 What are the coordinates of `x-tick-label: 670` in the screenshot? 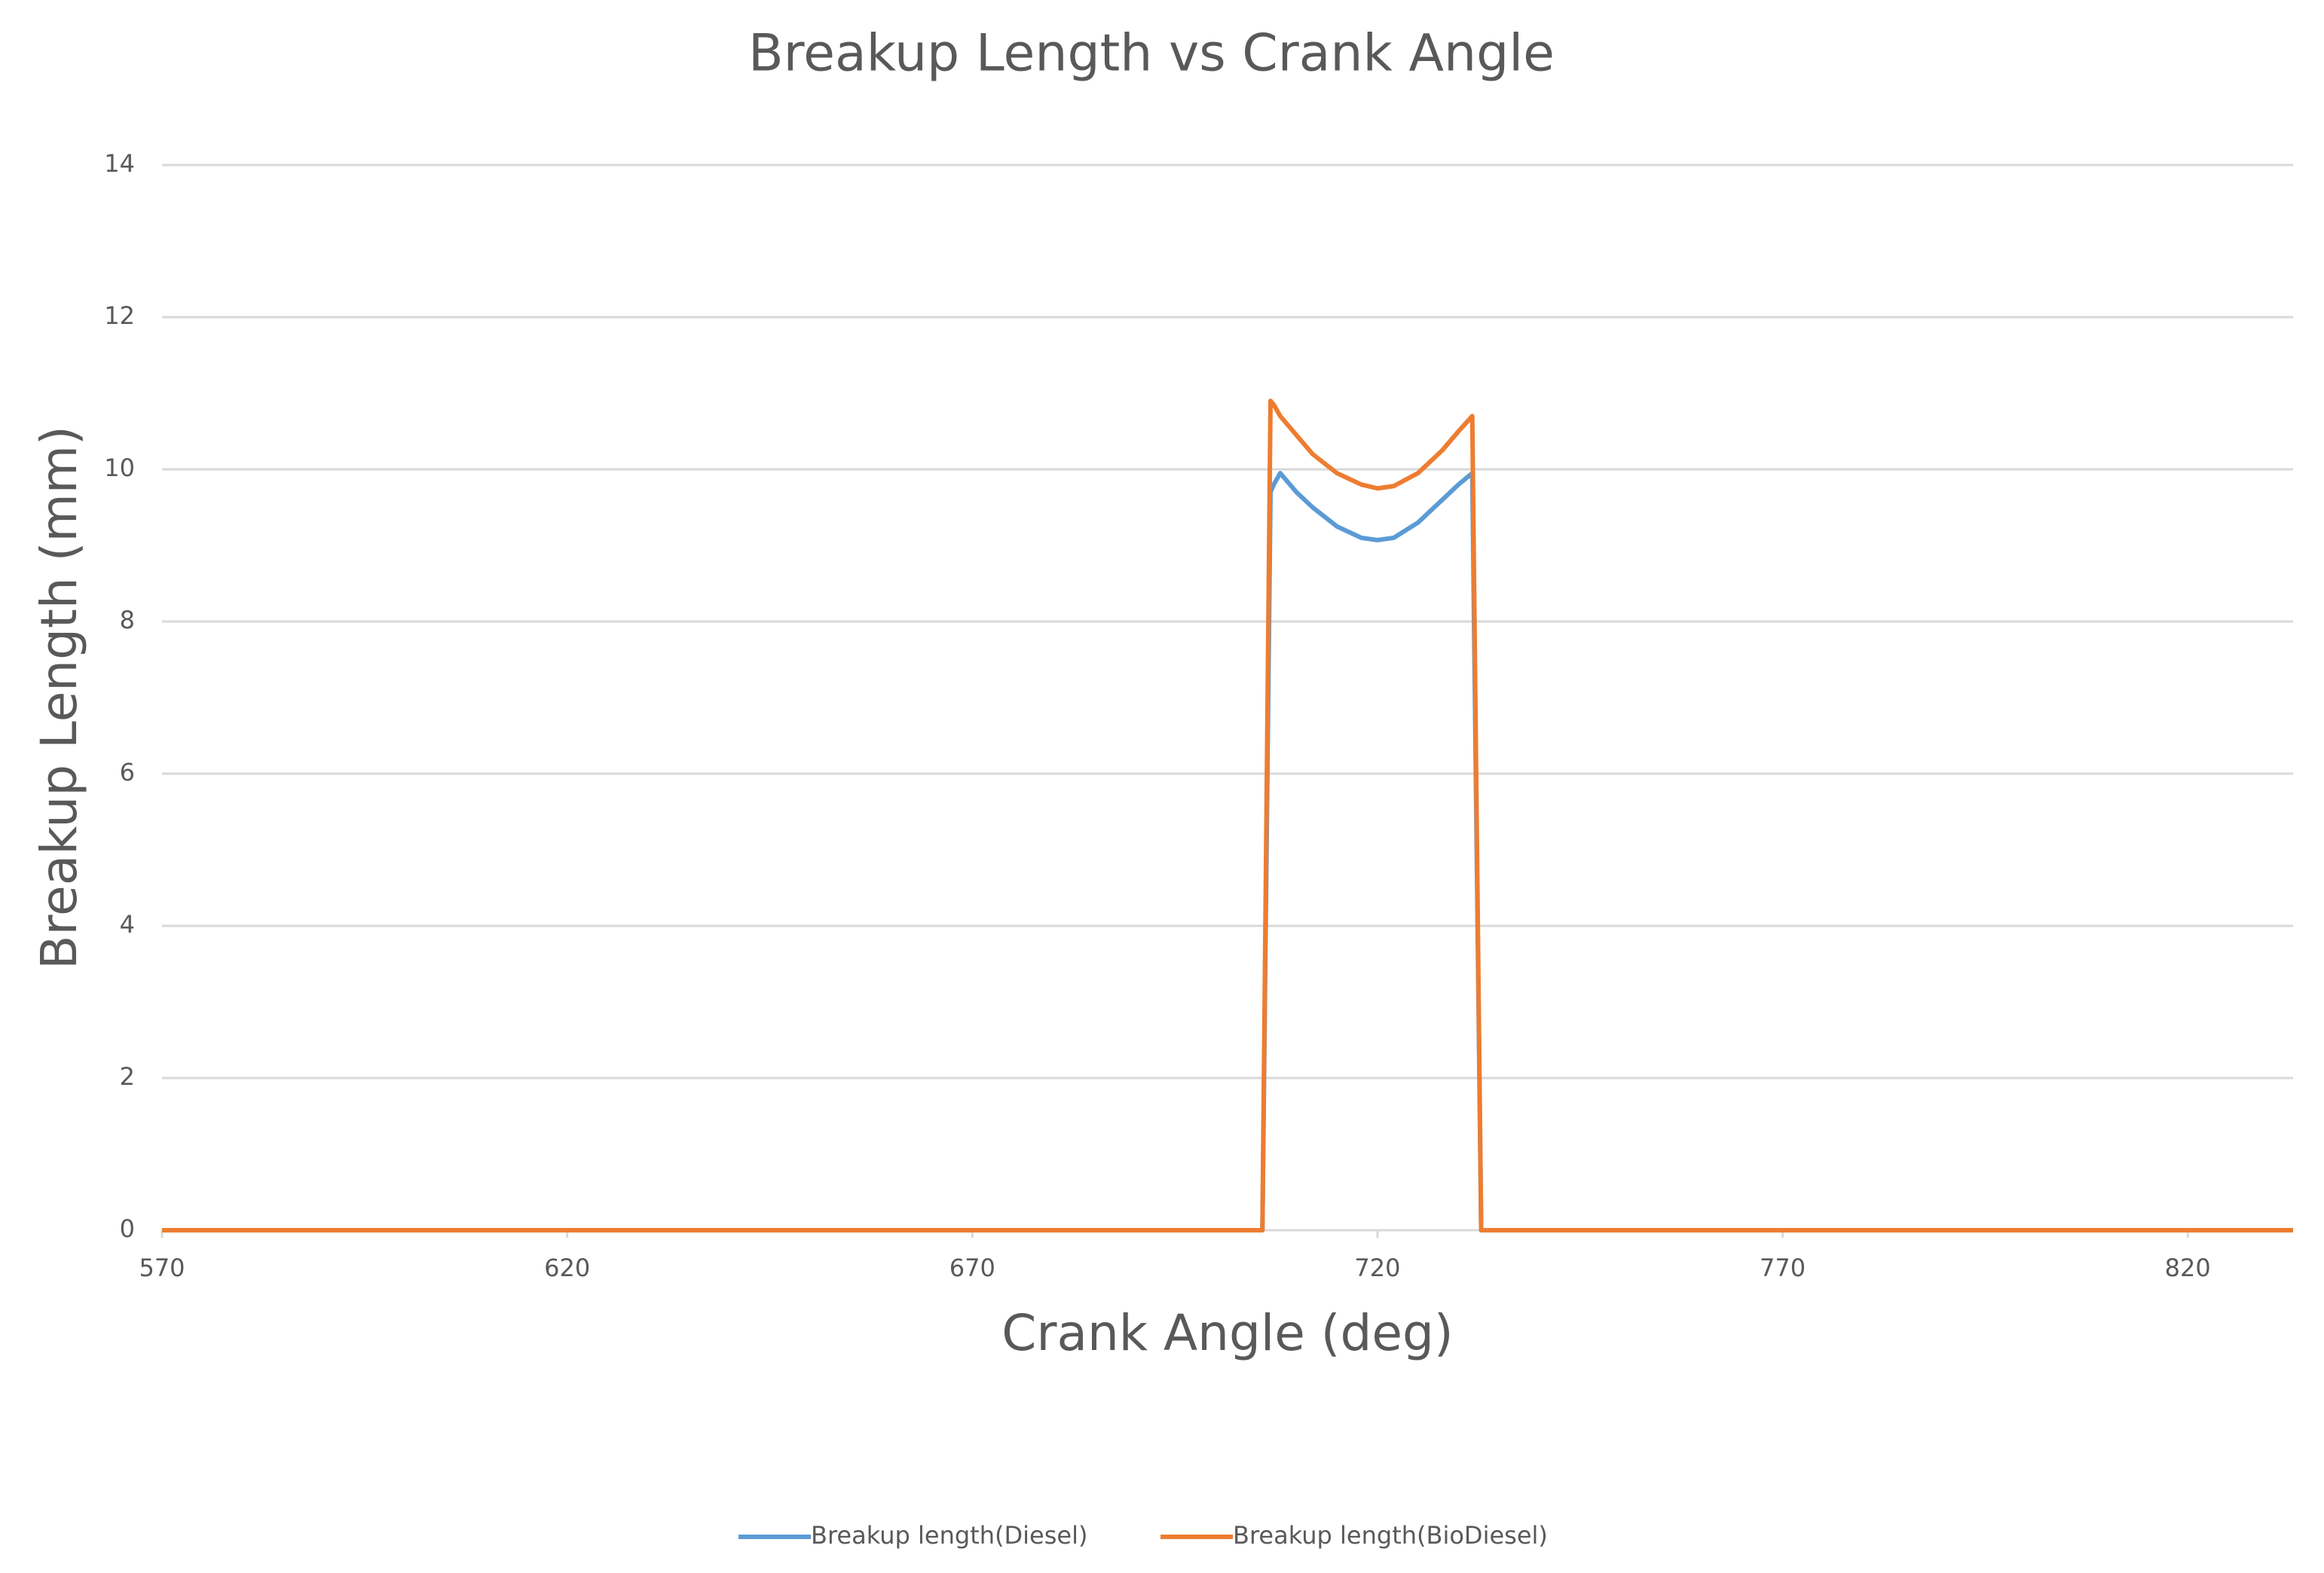 It's located at (972, 1268).